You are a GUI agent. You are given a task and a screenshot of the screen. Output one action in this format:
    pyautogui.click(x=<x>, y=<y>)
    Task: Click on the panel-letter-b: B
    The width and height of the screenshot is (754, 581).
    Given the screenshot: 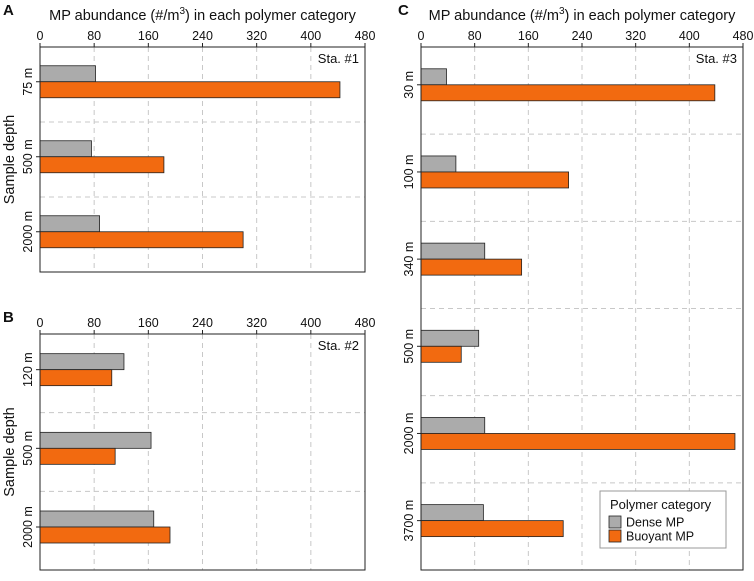 What is the action you would take?
    pyautogui.click(x=8, y=317)
    